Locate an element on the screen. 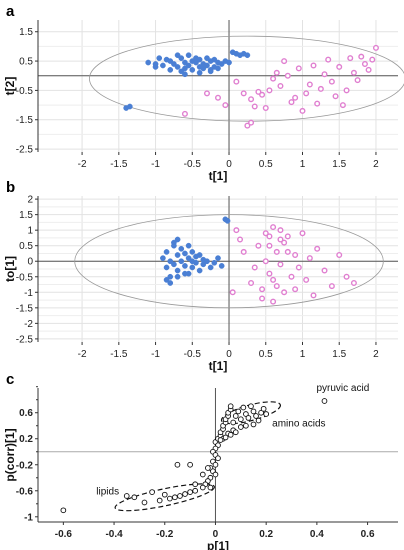  group-outline-ellipse is located at coordinates (164, 497).